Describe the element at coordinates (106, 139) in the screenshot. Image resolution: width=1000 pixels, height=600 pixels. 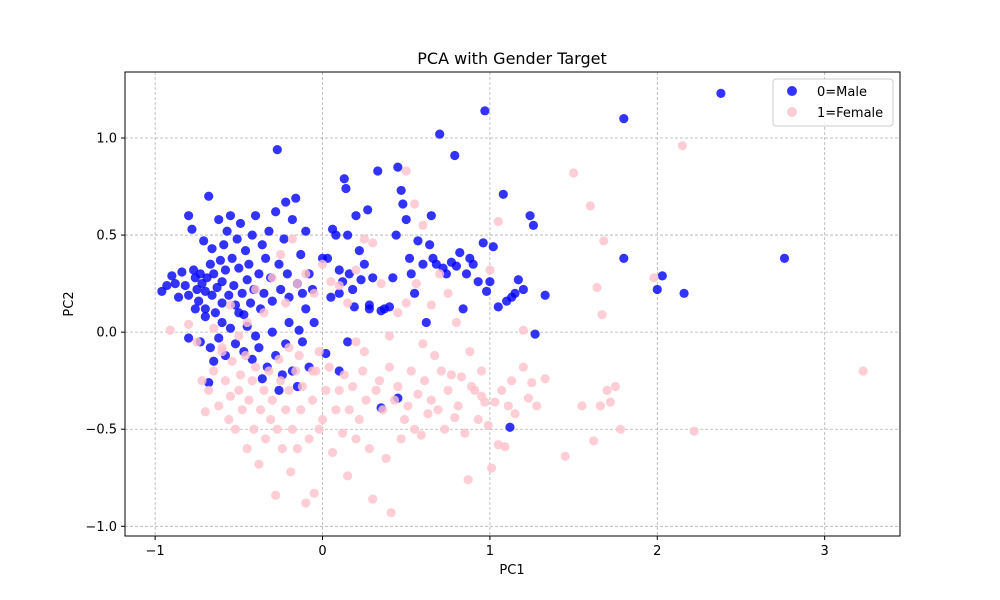
I see `y-tick-label: 1.0` at that location.